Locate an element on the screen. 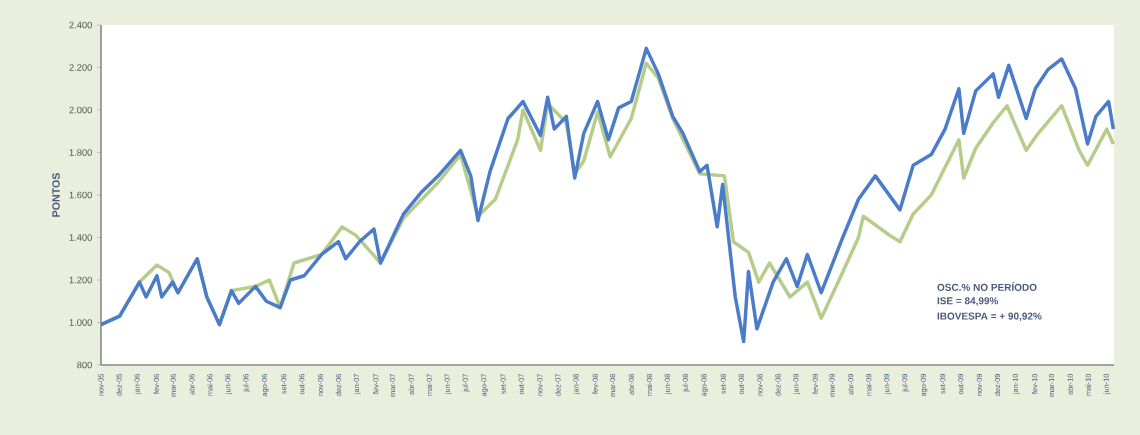 The image size is (1140, 435). y-tick-label: 2.000 is located at coordinates (80, 110).